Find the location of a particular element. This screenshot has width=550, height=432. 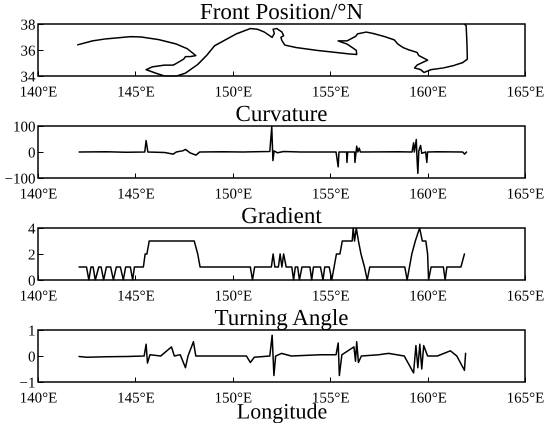

y-tick-label: 4 is located at coordinates (32, 230).